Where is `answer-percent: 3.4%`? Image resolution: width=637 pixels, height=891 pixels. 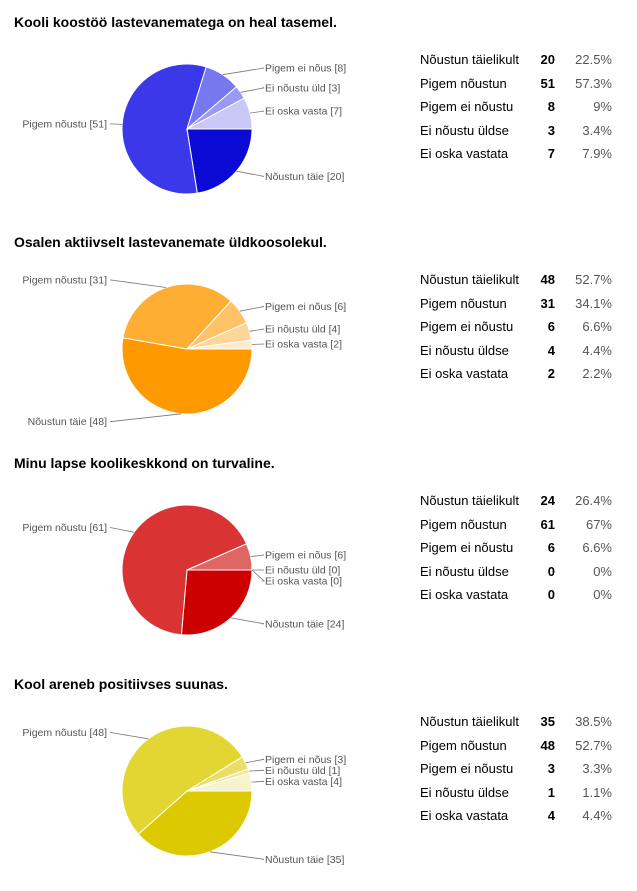
answer-percent: 3.4% is located at coordinates (597, 130).